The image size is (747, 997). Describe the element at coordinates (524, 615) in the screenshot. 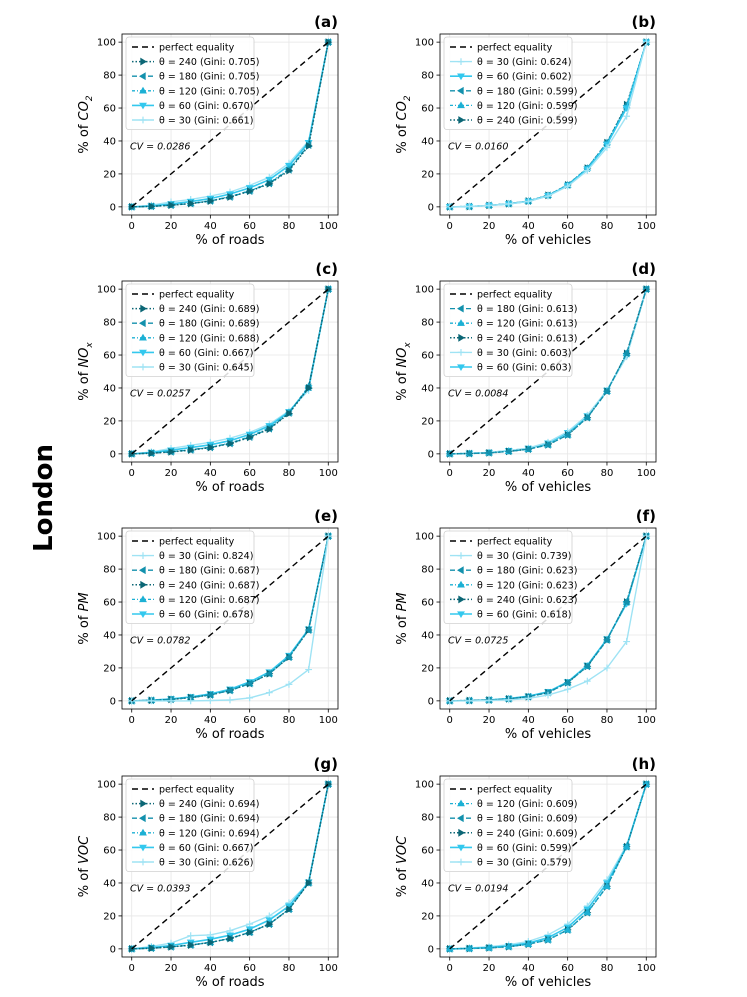

I see `legend-label: θ = 60 (Gini: 0.618)` at that location.